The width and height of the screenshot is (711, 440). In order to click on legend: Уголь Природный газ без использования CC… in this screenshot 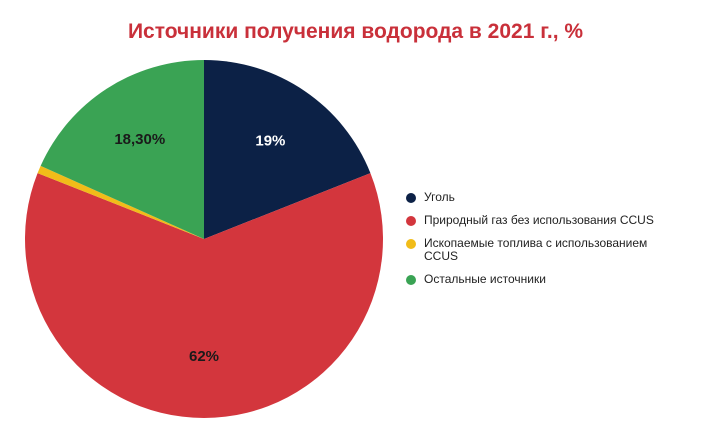, I will do `click(551, 243)`.